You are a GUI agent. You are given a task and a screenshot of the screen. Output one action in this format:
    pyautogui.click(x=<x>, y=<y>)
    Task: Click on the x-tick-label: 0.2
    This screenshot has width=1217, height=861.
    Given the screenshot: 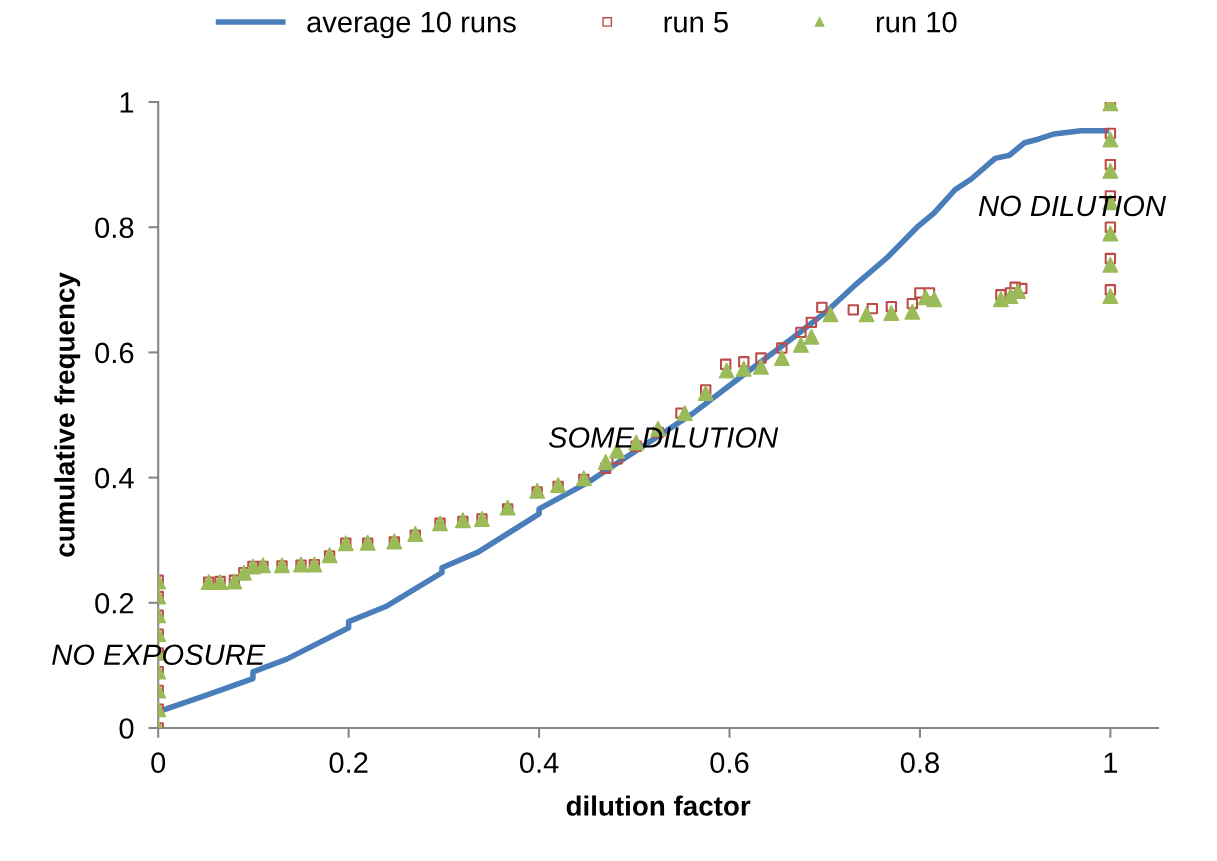 What is the action you would take?
    pyautogui.click(x=348, y=763)
    